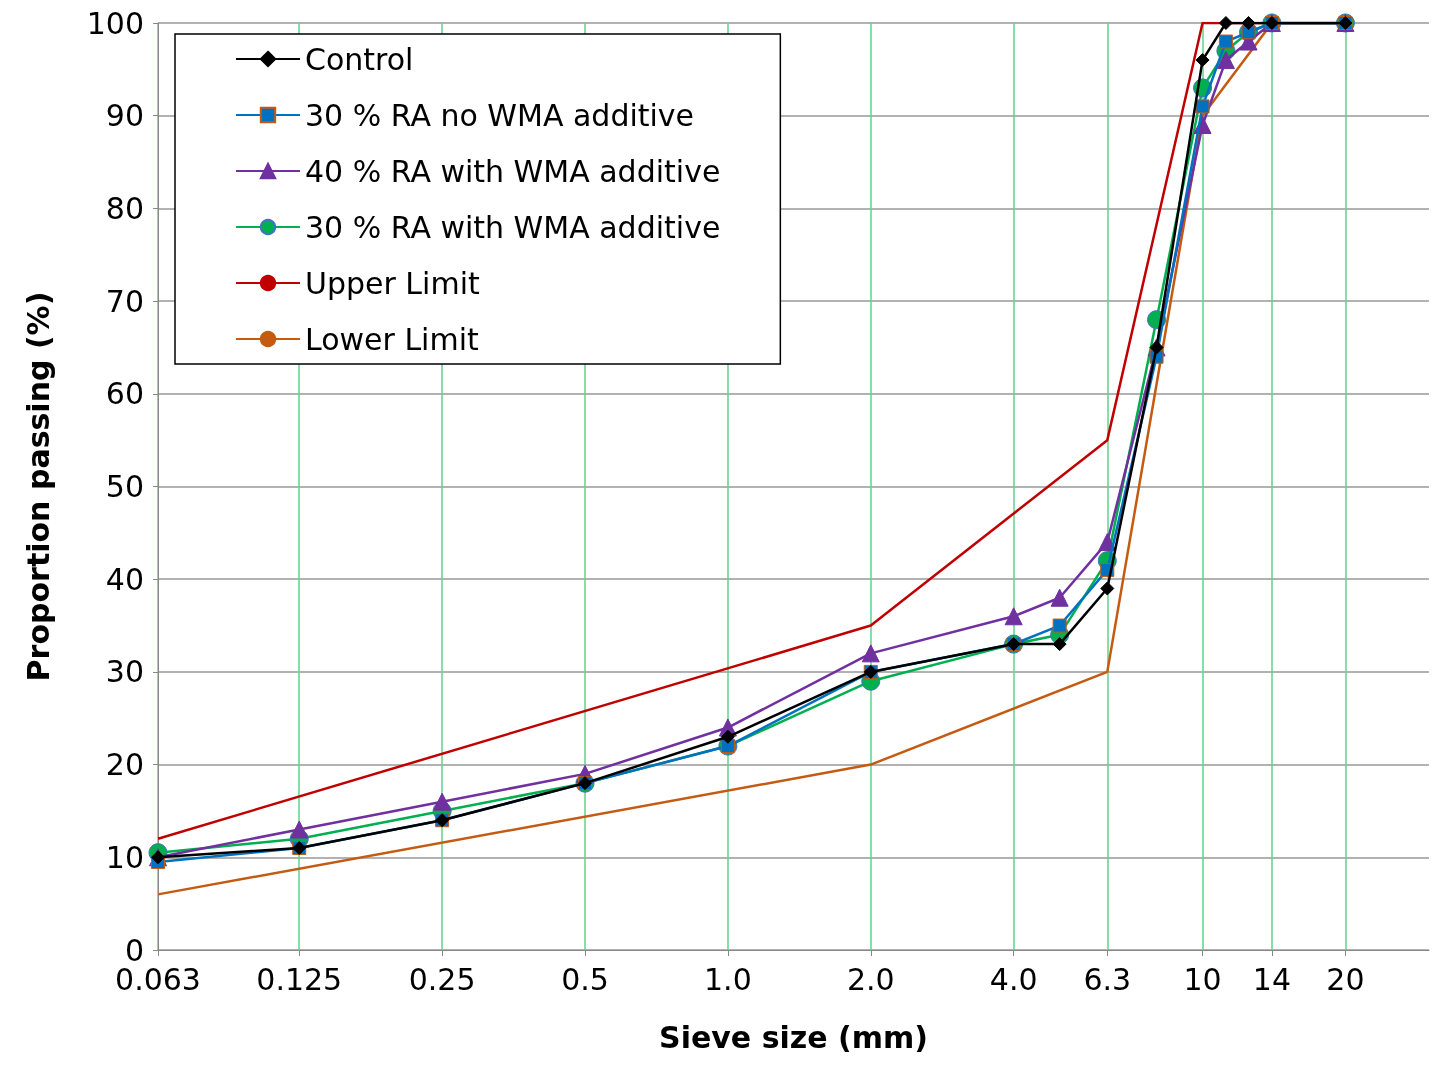 The width and height of the screenshot is (1439, 1065). What do you see at coordinates (299, 979) in the screenshot?
I see `x-tick-label: 0.125` at bounding box center [299, 979].